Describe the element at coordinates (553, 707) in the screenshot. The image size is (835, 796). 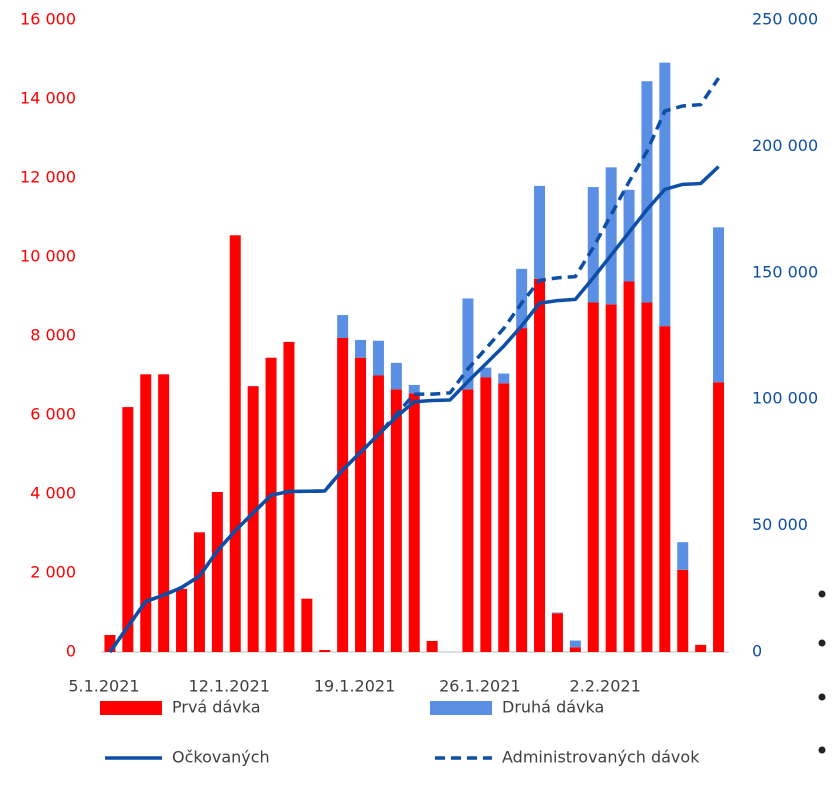
I see `legend-label: Druhá dávka` at that location.